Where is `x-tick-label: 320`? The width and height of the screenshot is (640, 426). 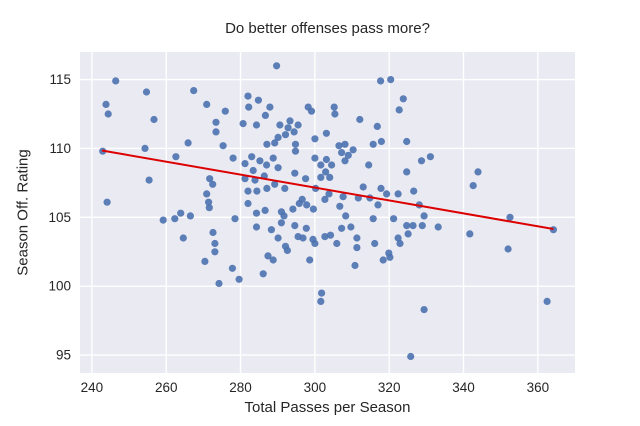 x-tick-label: 320 is located at coordinates (389, 387).